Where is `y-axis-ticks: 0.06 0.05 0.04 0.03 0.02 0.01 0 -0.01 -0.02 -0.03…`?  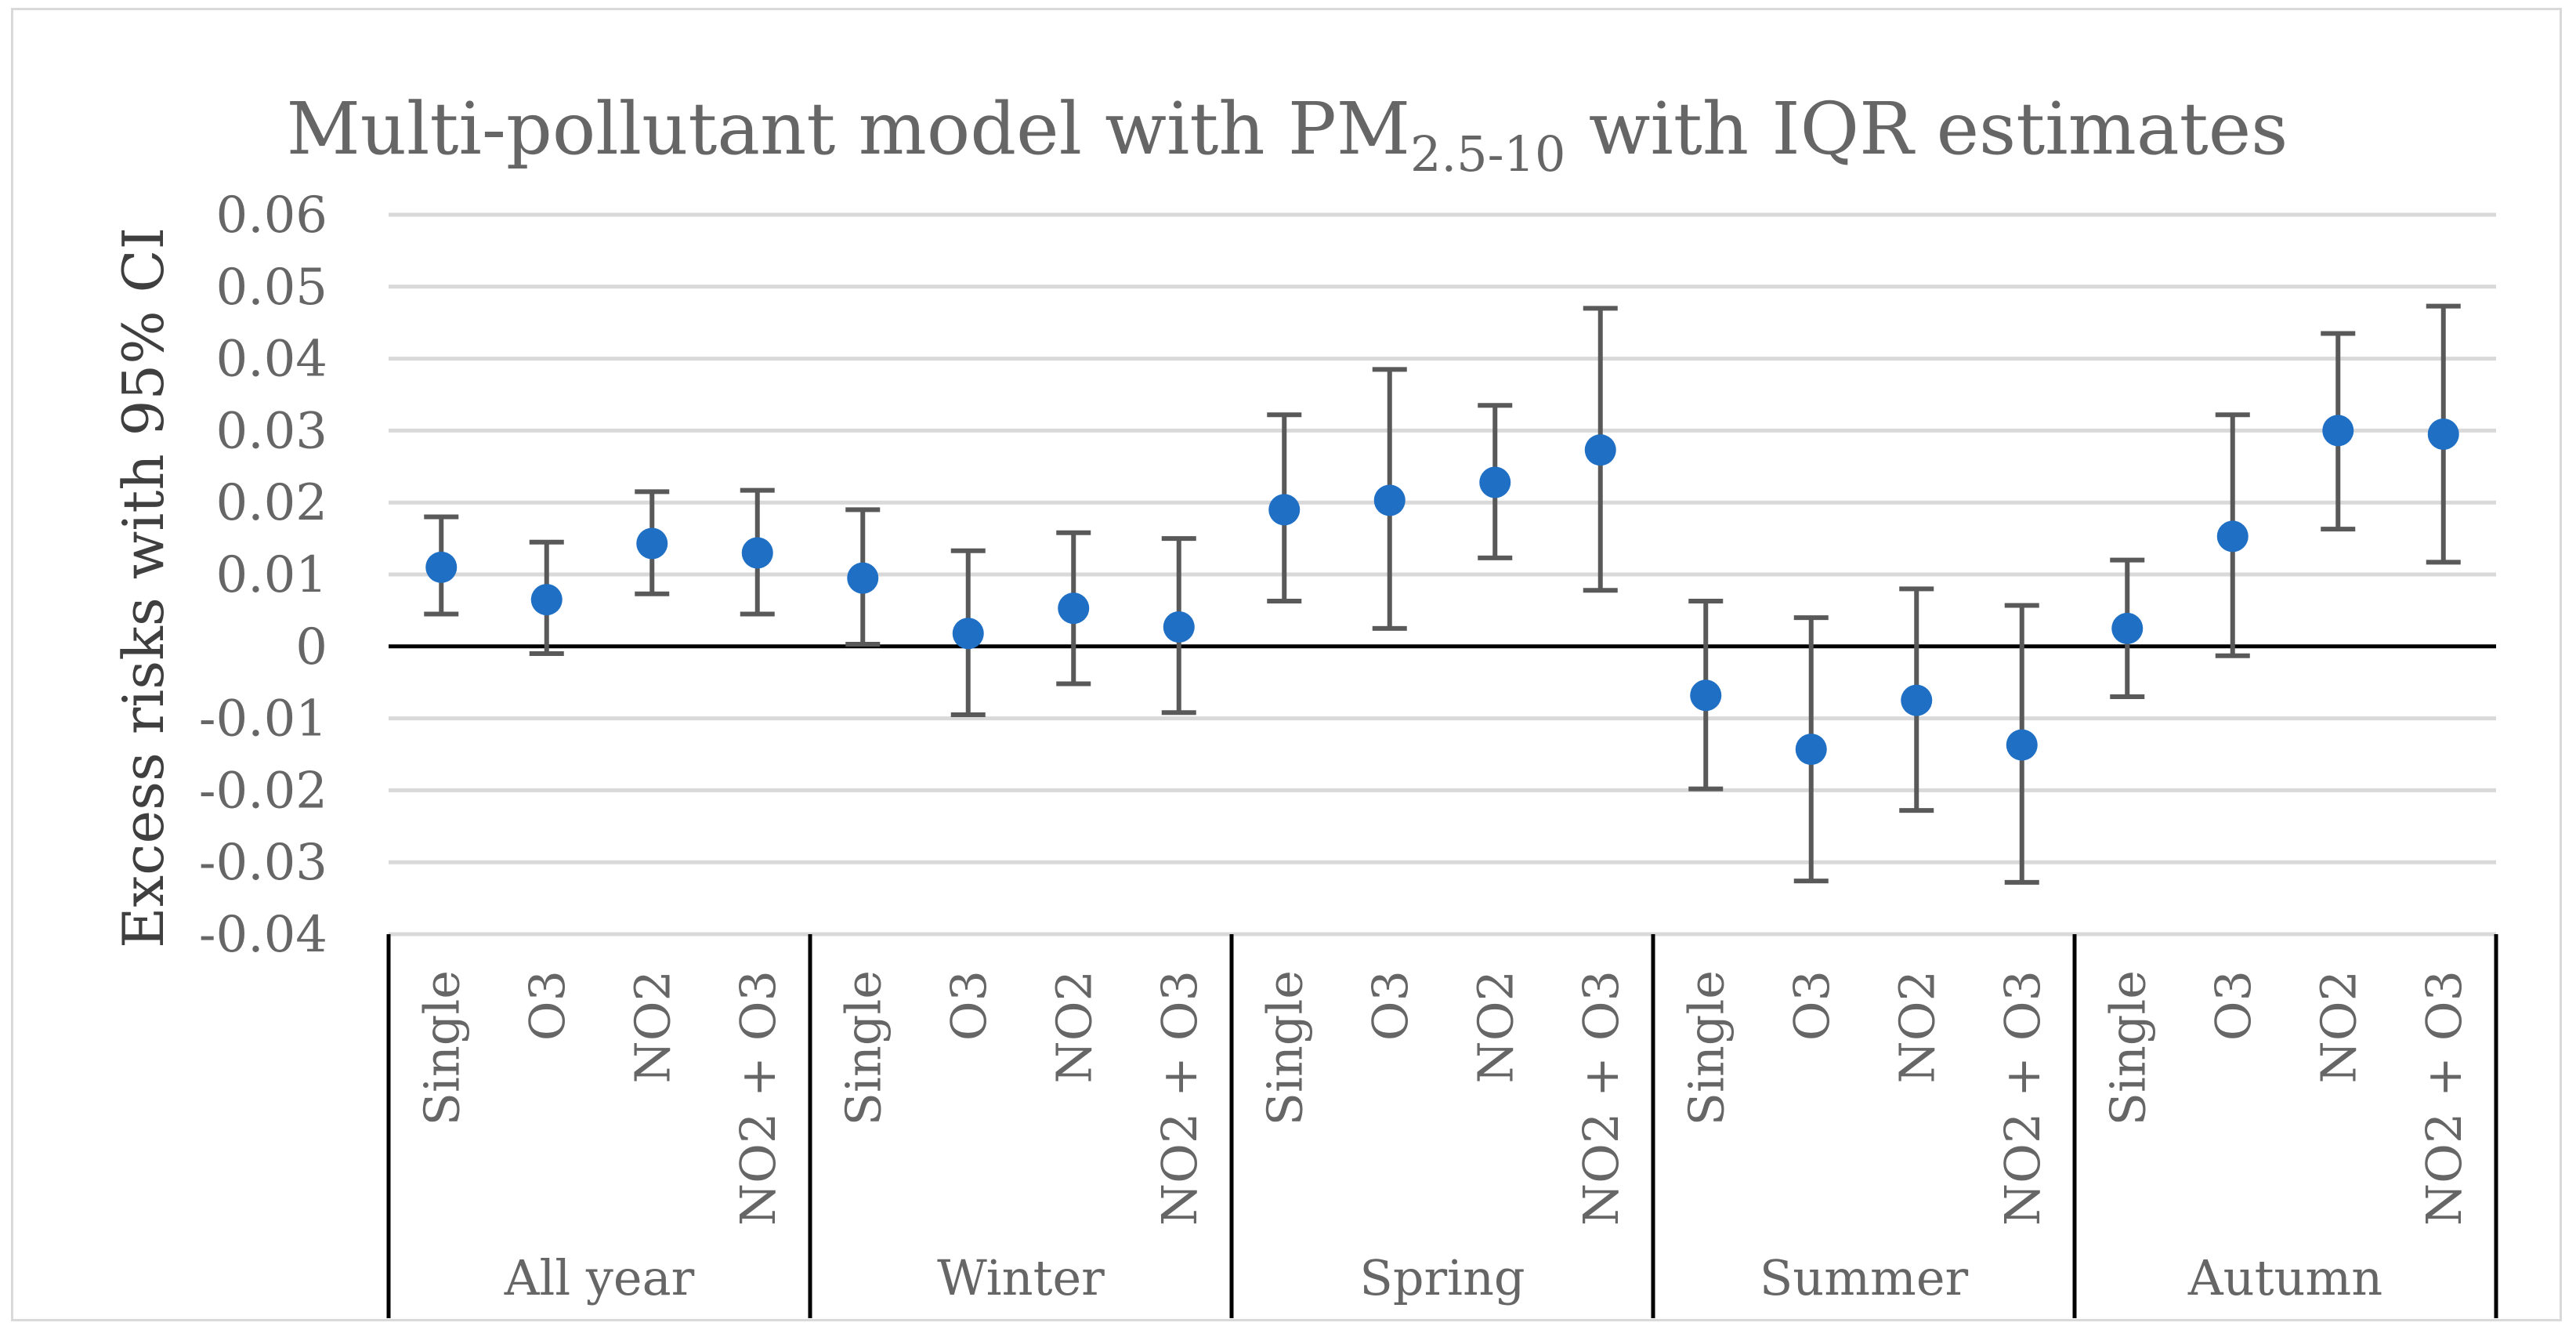
y-axis-ticks: 0.06 0.05 0.04 0.03 0.02 0.01 0 -0.01 -0.02 -0.03… is located at coordinates (263, 576).